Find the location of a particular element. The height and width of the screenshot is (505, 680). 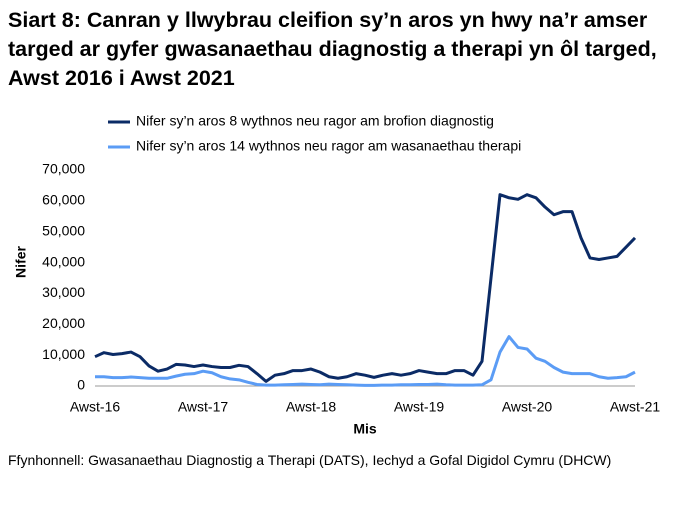

y-tick-label: 50,000 is located at coordinates (63, 230).